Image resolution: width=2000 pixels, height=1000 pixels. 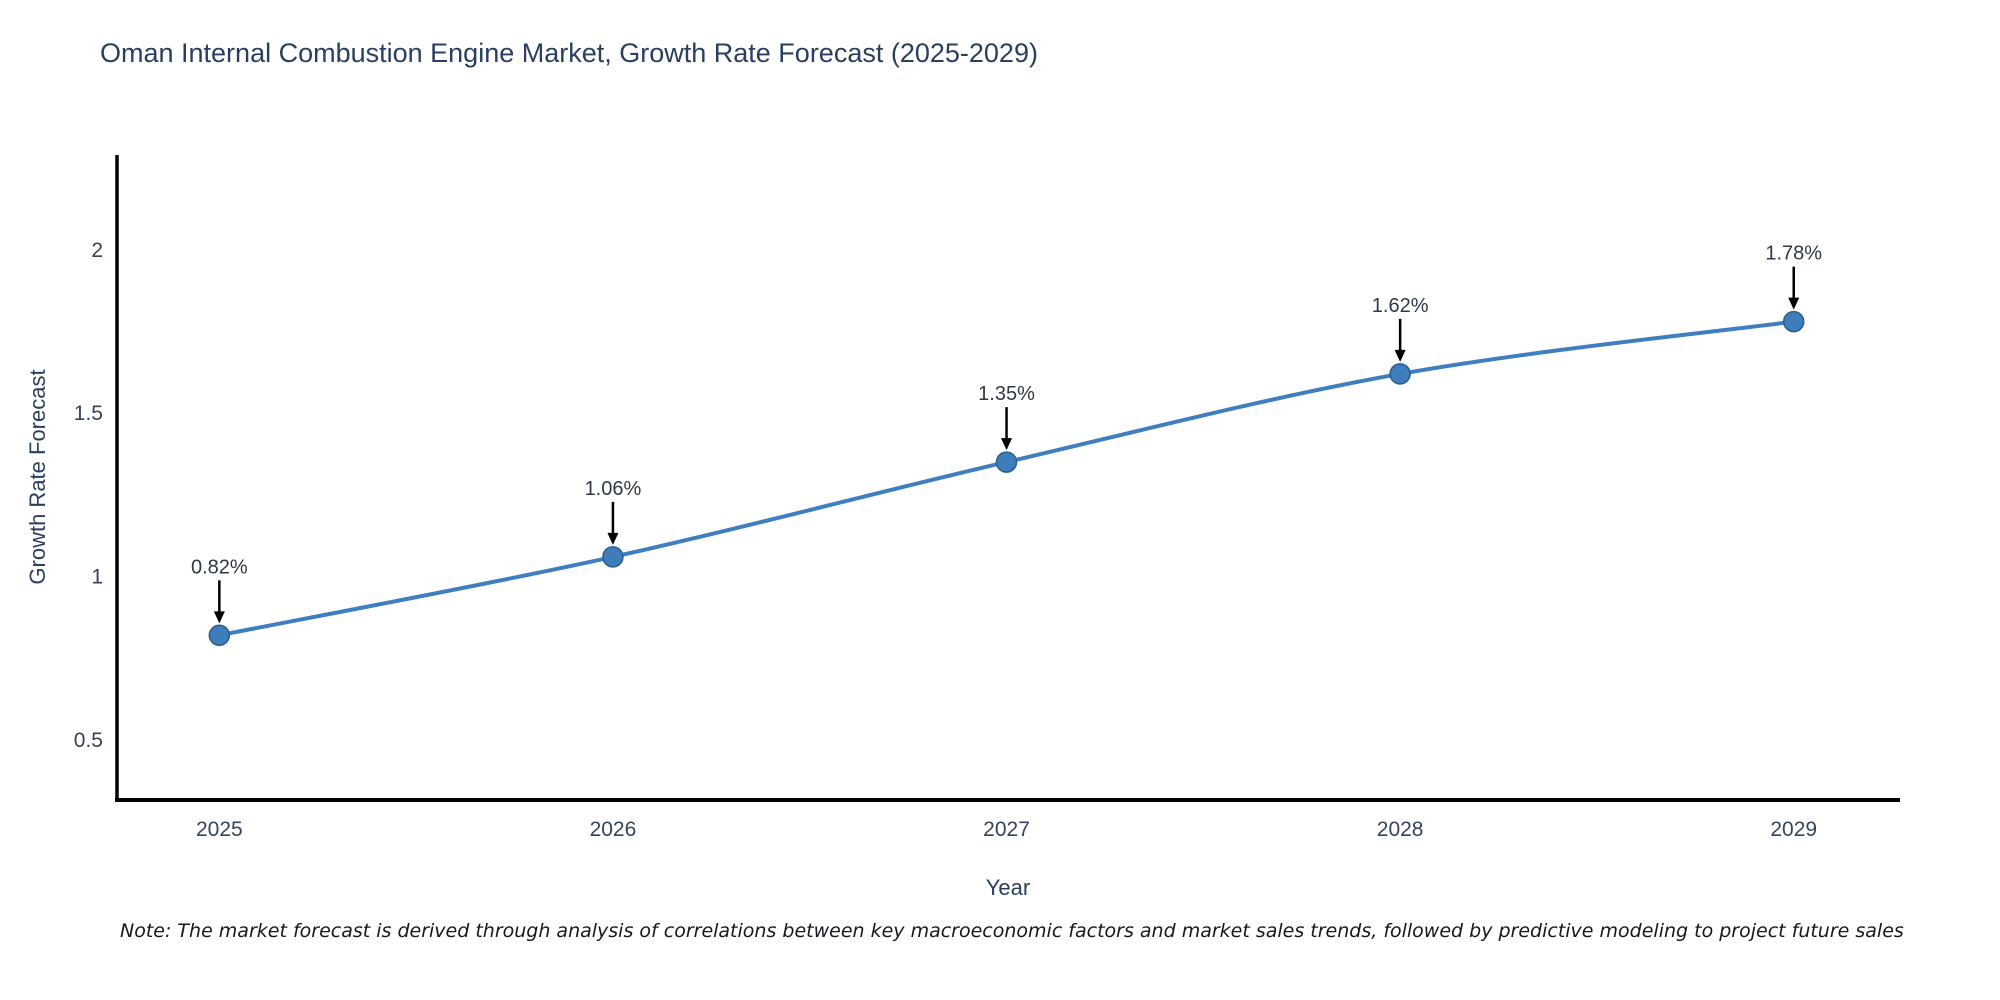 I want to click on data-point-label: 1.62%, so click(x=1400, y=306).